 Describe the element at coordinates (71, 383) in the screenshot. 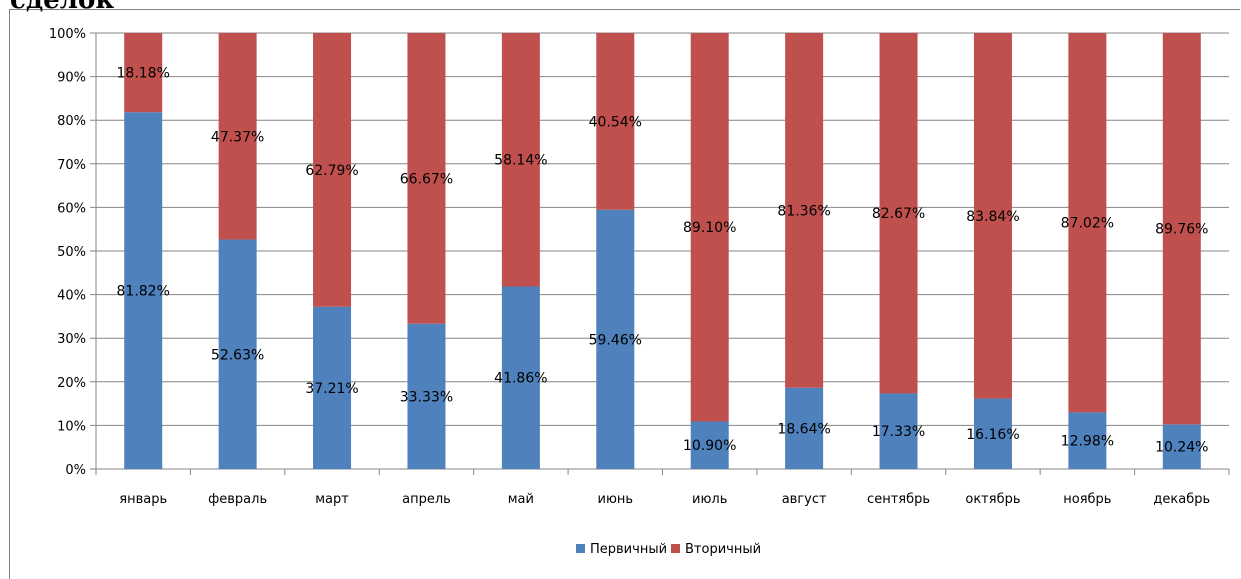

I see `y-tick-label: 20%` at that location.